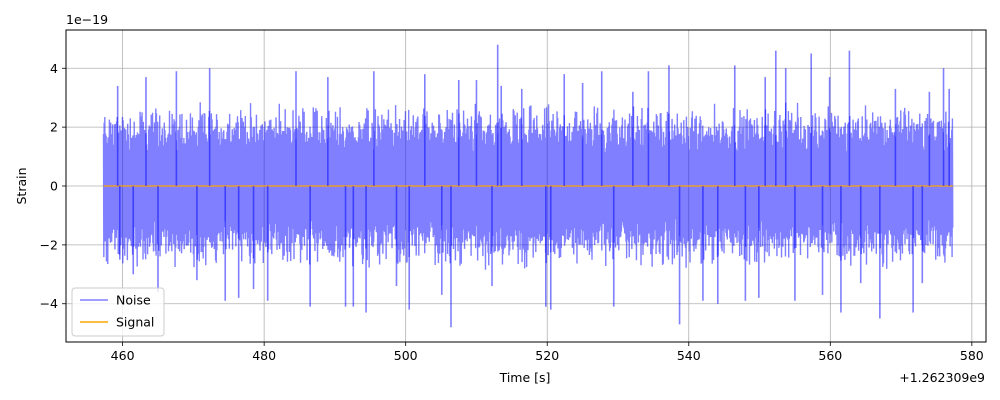  Describe the element at coordinates (406, 355) in the screenshot. I see `x-tick-label: 500` at that location.